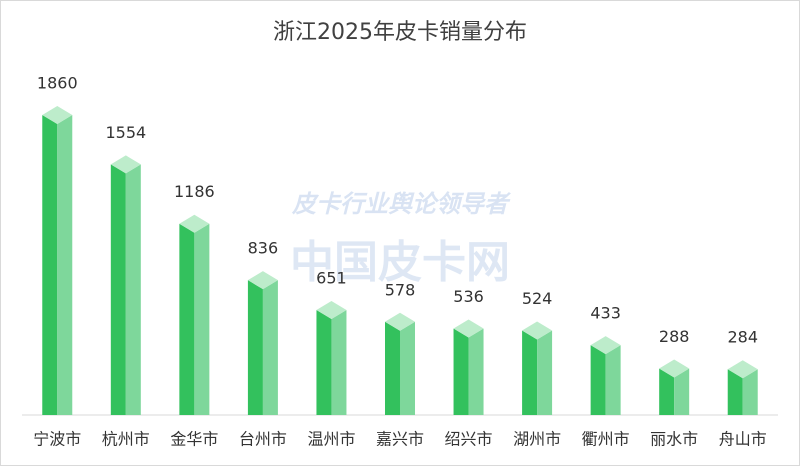 The width and height of the screenshot is (800, 466). Describe the element at coordinates (331, 439) in the screenshot. I see `x-tick-label: 温州市` at that location.